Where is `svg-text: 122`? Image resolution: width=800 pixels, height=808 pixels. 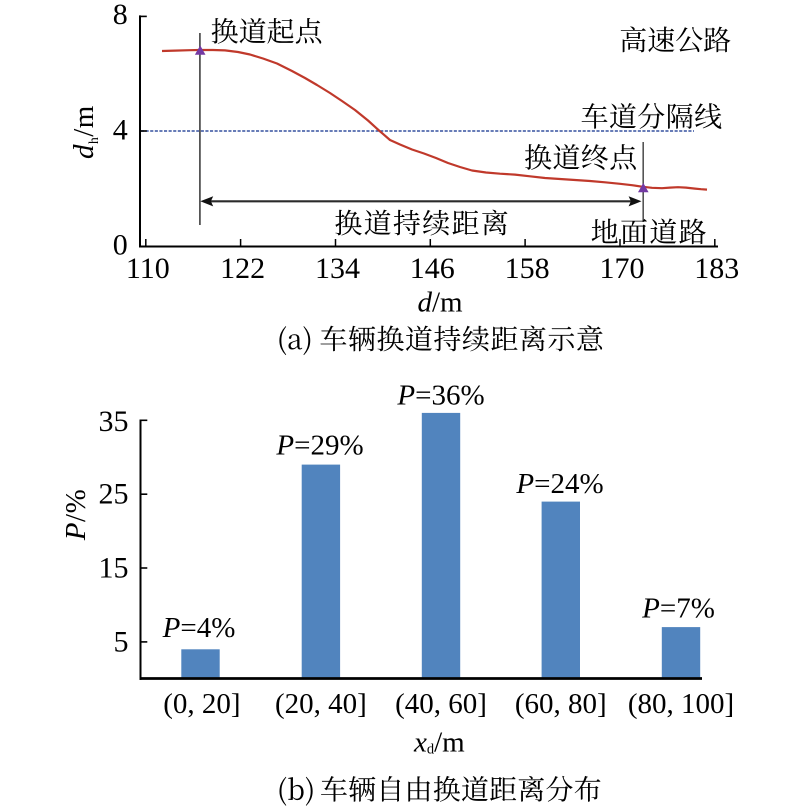
svg-text: 122 is located at coordinates (242, 268).